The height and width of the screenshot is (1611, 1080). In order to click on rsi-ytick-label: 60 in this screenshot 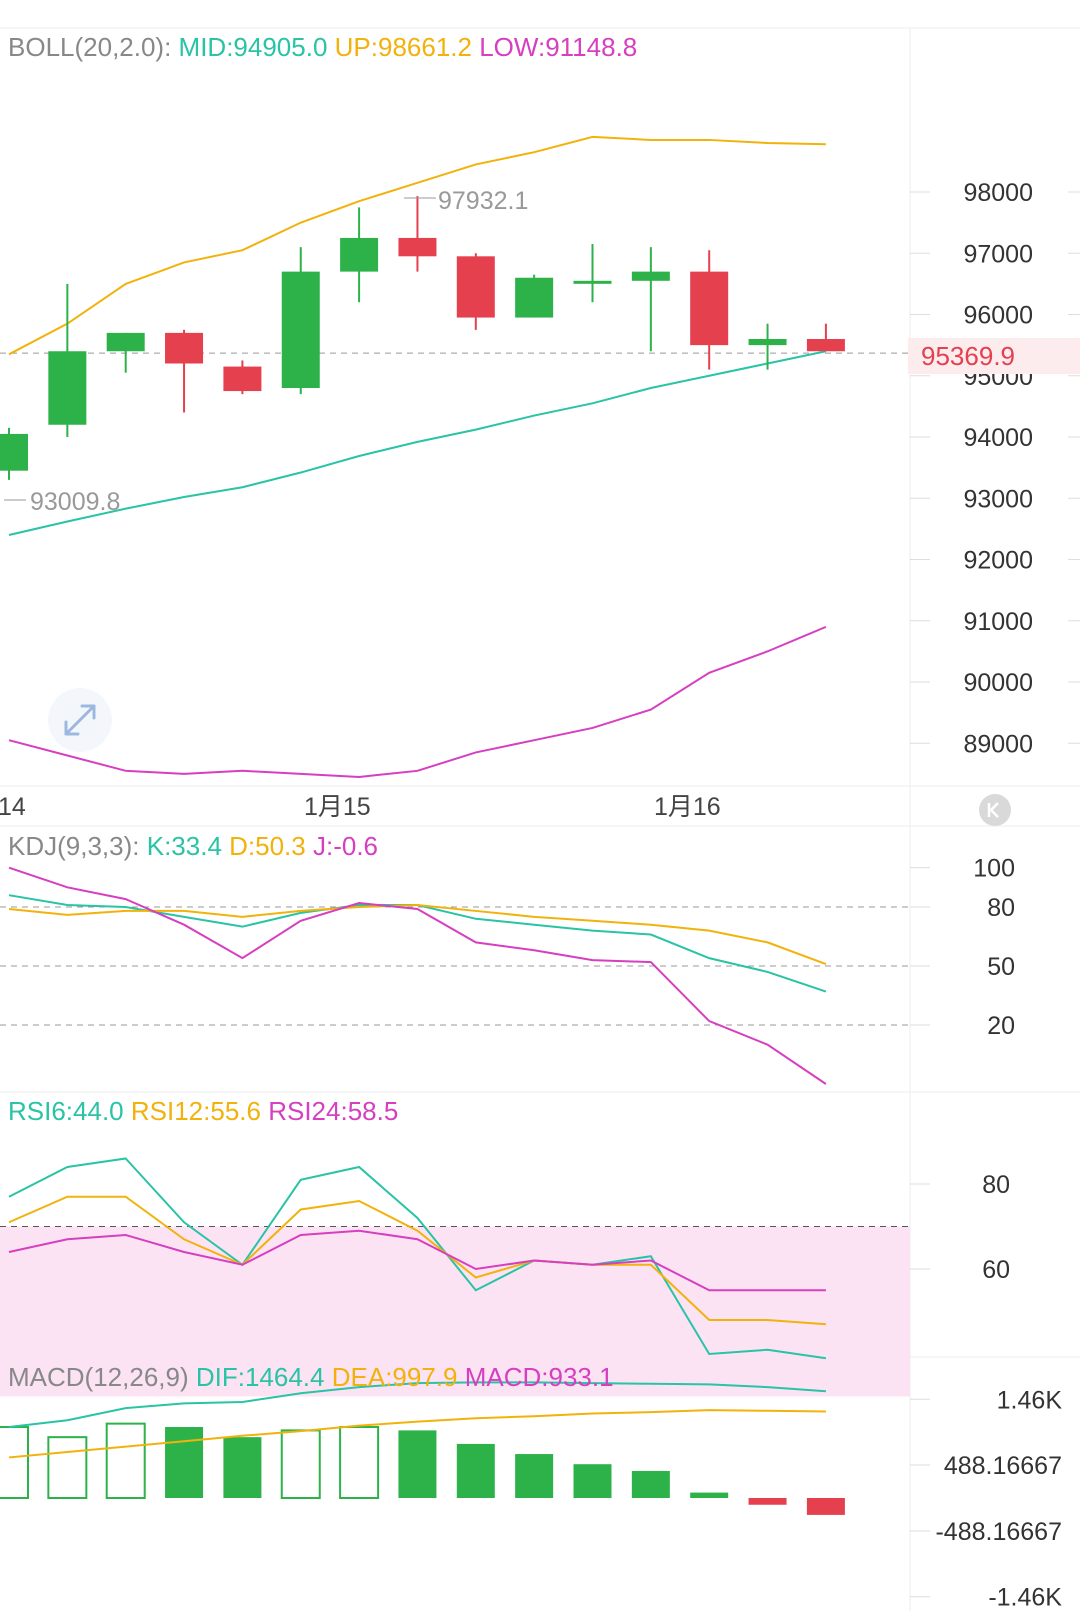, I will do `click(996, 1270)`.